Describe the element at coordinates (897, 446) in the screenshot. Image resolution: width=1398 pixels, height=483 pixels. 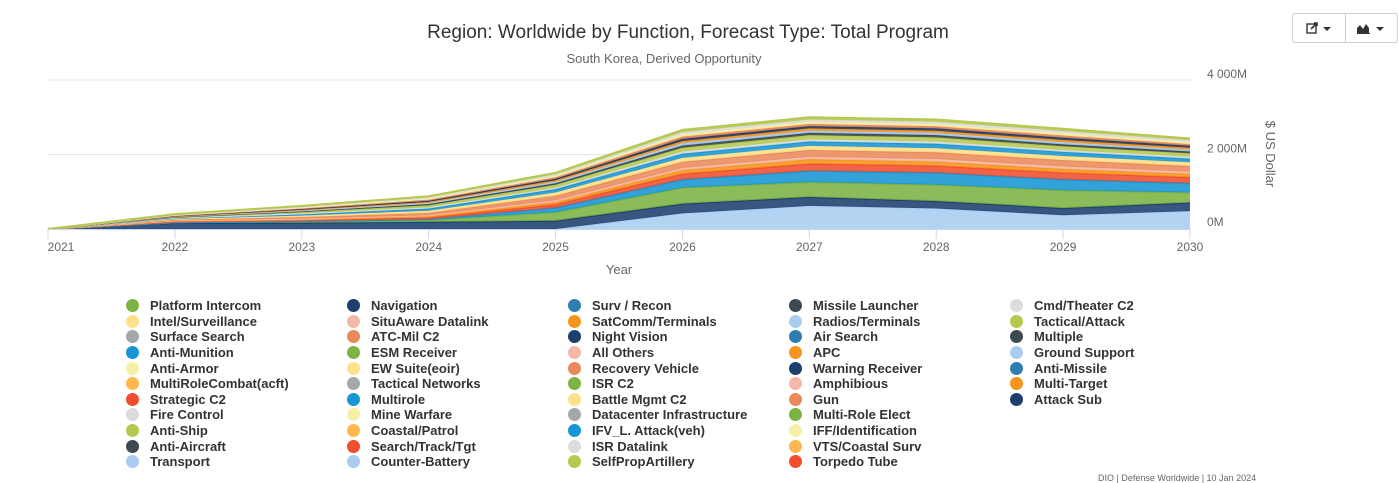
I see `legend-item: VTS/Coastal Surv` at that location.